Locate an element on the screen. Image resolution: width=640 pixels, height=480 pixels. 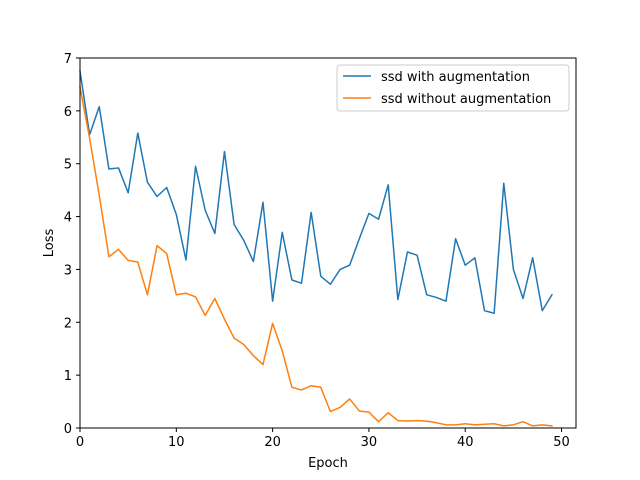
legend-label-0: ssd with augmentation is located at coordinates (455, 77).